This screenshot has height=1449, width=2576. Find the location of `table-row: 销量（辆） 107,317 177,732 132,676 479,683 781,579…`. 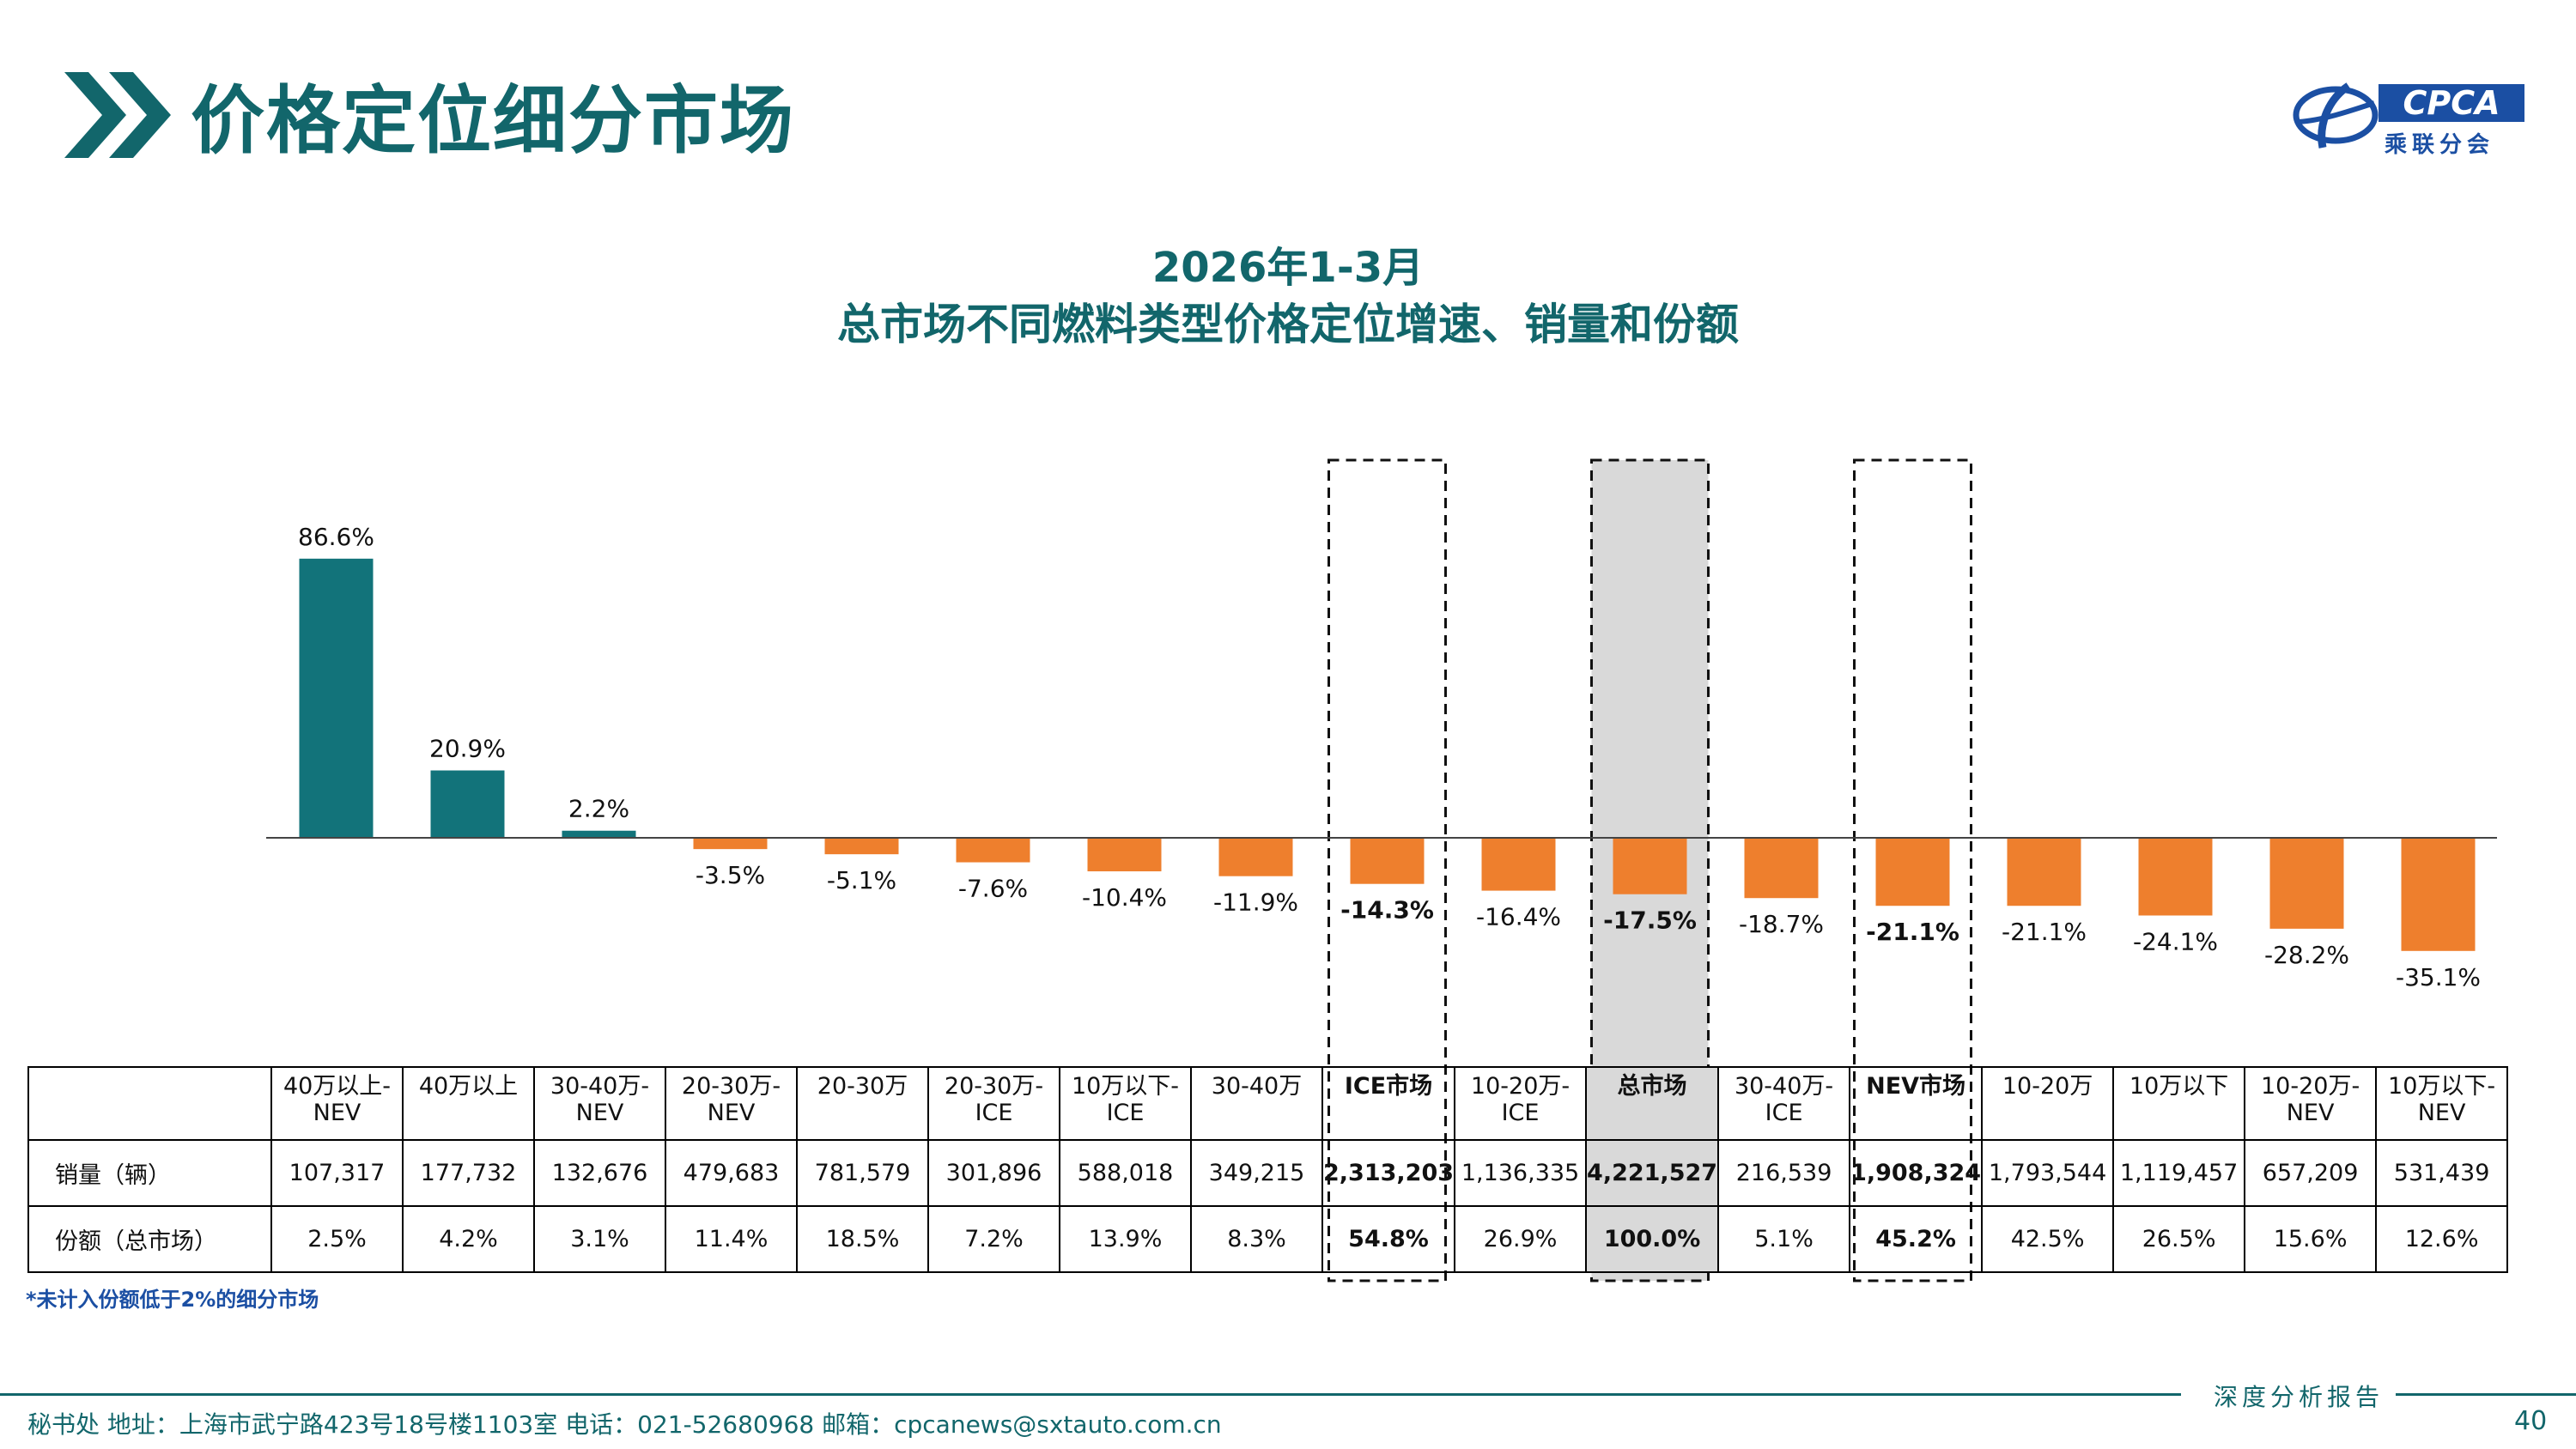

table-row: 销量（辆） 107,317 177,732 132,676 479,683 781,579… is located at coordinates (1268, 1173).